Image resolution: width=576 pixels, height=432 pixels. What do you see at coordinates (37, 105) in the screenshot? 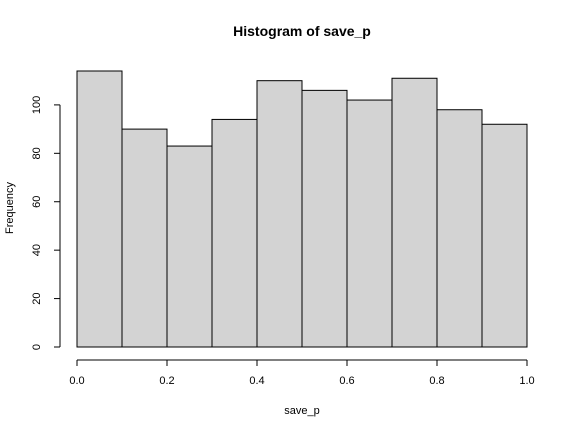
I see `y-tick-label-5: 100` at bounding box center [37, 105].